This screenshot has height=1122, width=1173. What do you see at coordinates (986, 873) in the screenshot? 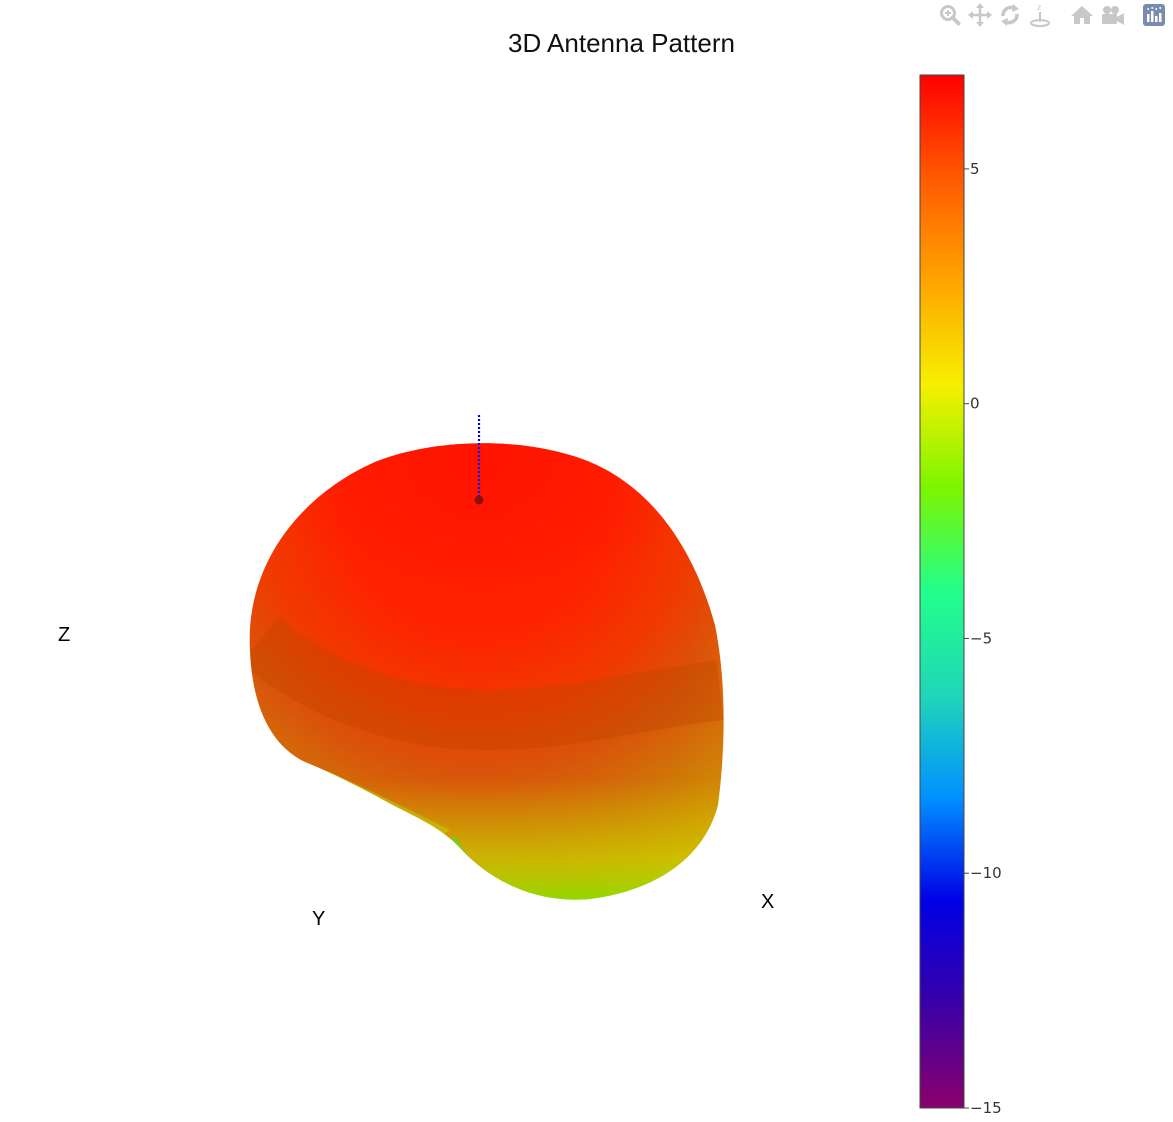
I see `colorbar-tick-label: −10` at bounding box center [986, 873].